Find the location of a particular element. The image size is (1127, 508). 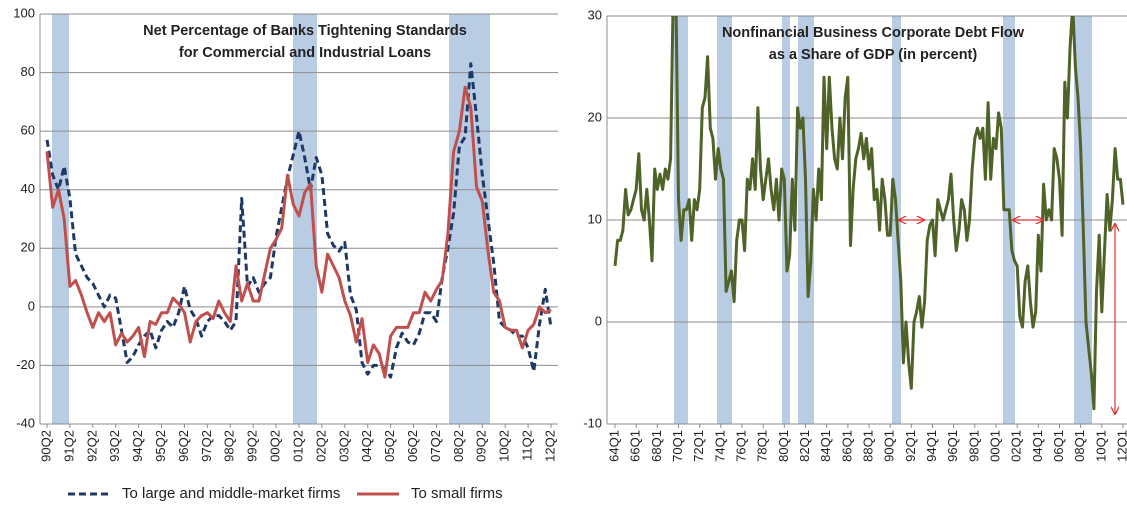

x-tick-label: 12Q2 is located at coordinates (549, 446).